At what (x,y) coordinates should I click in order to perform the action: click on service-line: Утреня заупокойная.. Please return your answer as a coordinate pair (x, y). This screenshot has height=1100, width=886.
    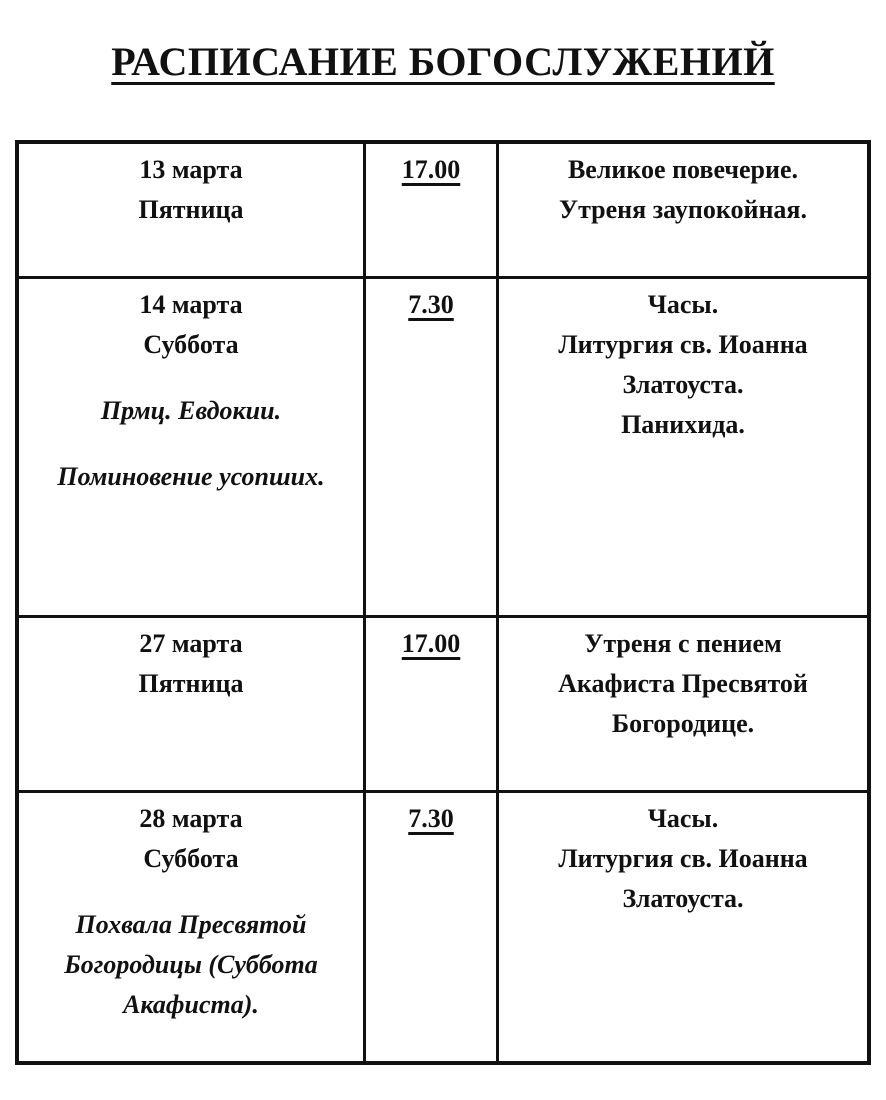
    Looking at the image, I should click on (683, 209).